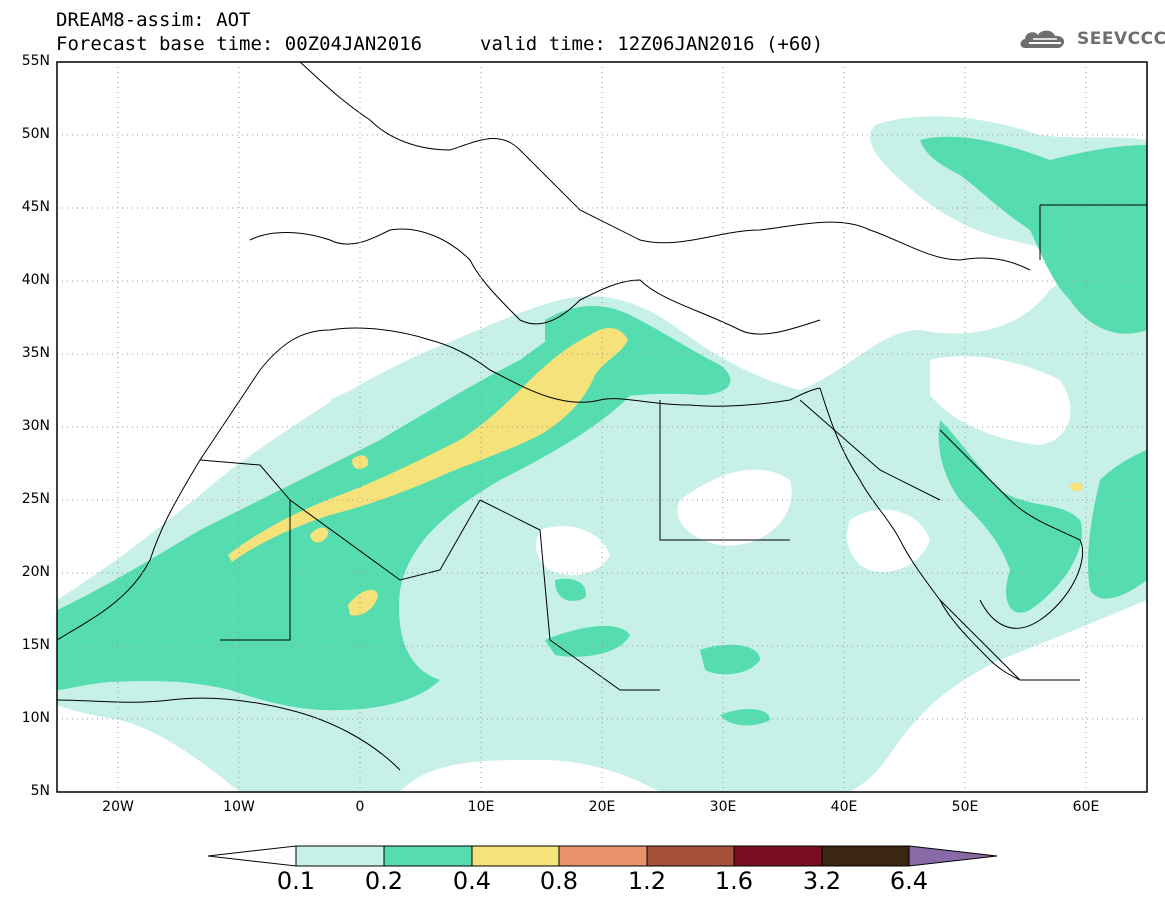 This screenshot has width=1165, height=905. What do you see at coordinates (425, 380) in the screenshot?
I see `aot-level-0.1-north-sahara` at bounding box center [425, 380].